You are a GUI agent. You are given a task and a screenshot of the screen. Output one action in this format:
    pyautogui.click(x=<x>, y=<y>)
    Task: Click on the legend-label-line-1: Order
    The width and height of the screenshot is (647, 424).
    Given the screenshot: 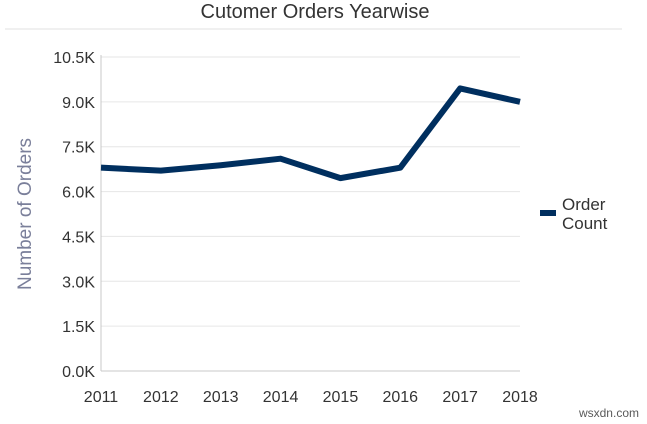 What is the action you would take?
    pyautogui.click(x=584, y=204)
    